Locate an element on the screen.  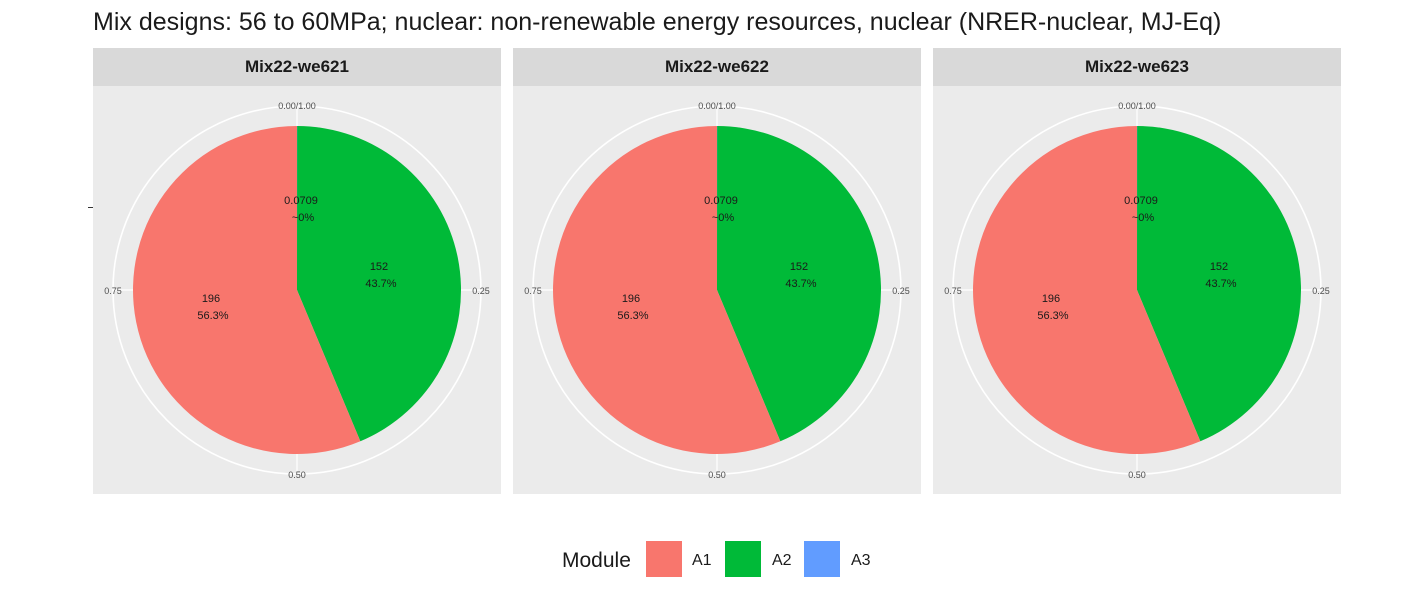
legend: Module A1 A2 A3 is located at coordinates (712, 560).